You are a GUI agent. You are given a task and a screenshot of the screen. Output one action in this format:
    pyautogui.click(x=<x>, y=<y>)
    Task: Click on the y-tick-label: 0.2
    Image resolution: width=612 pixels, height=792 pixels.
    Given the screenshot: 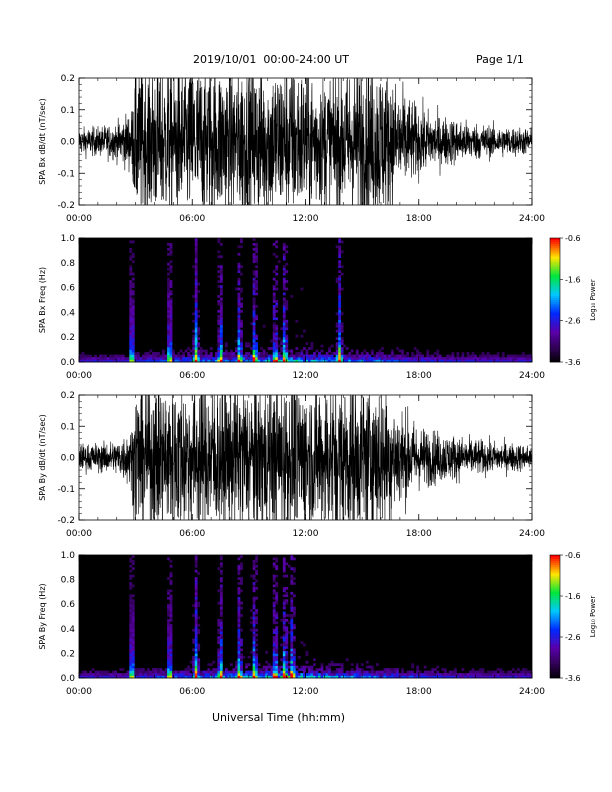 What is the action you would take?
    pyautogui.click(x=68, y=654)
    